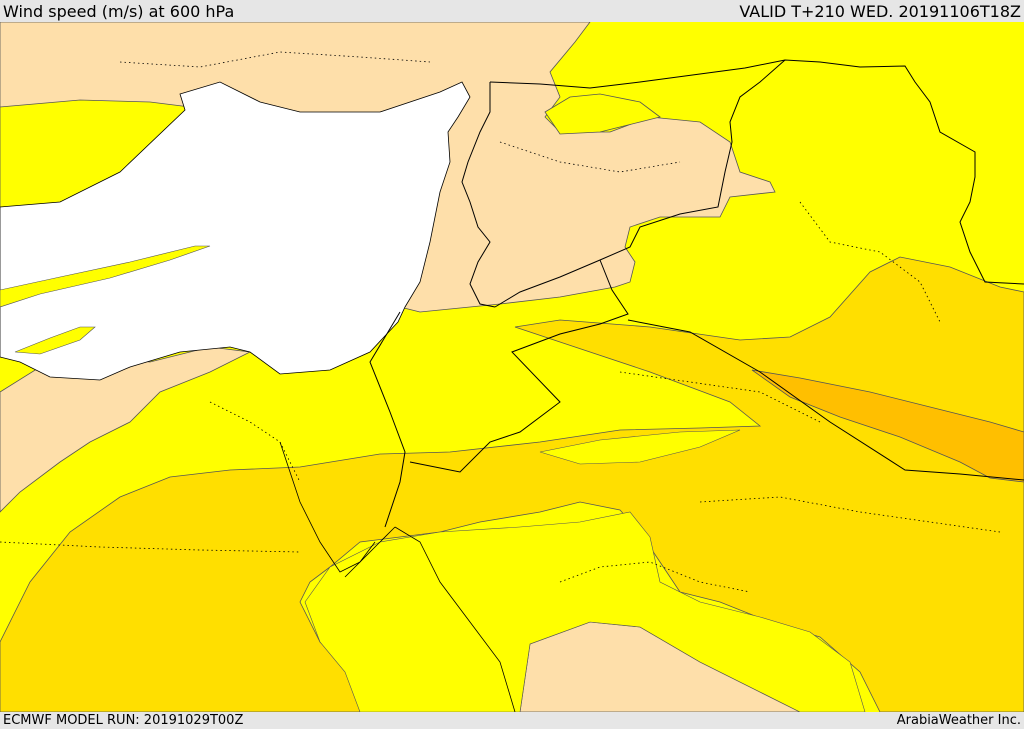 The image size is (1024, 729). What do you see at coordinates (397, 576) in the screenshot?
I see `coastlines` at bounding box center [397, 576].